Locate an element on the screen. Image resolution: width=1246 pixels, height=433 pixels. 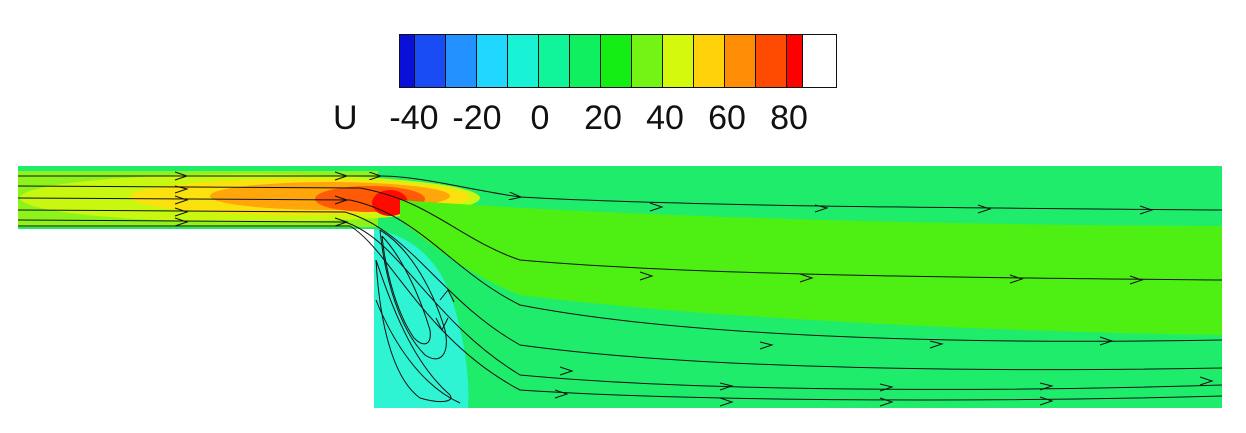
legend-tick: 60 is located at coordinates (727, 118).